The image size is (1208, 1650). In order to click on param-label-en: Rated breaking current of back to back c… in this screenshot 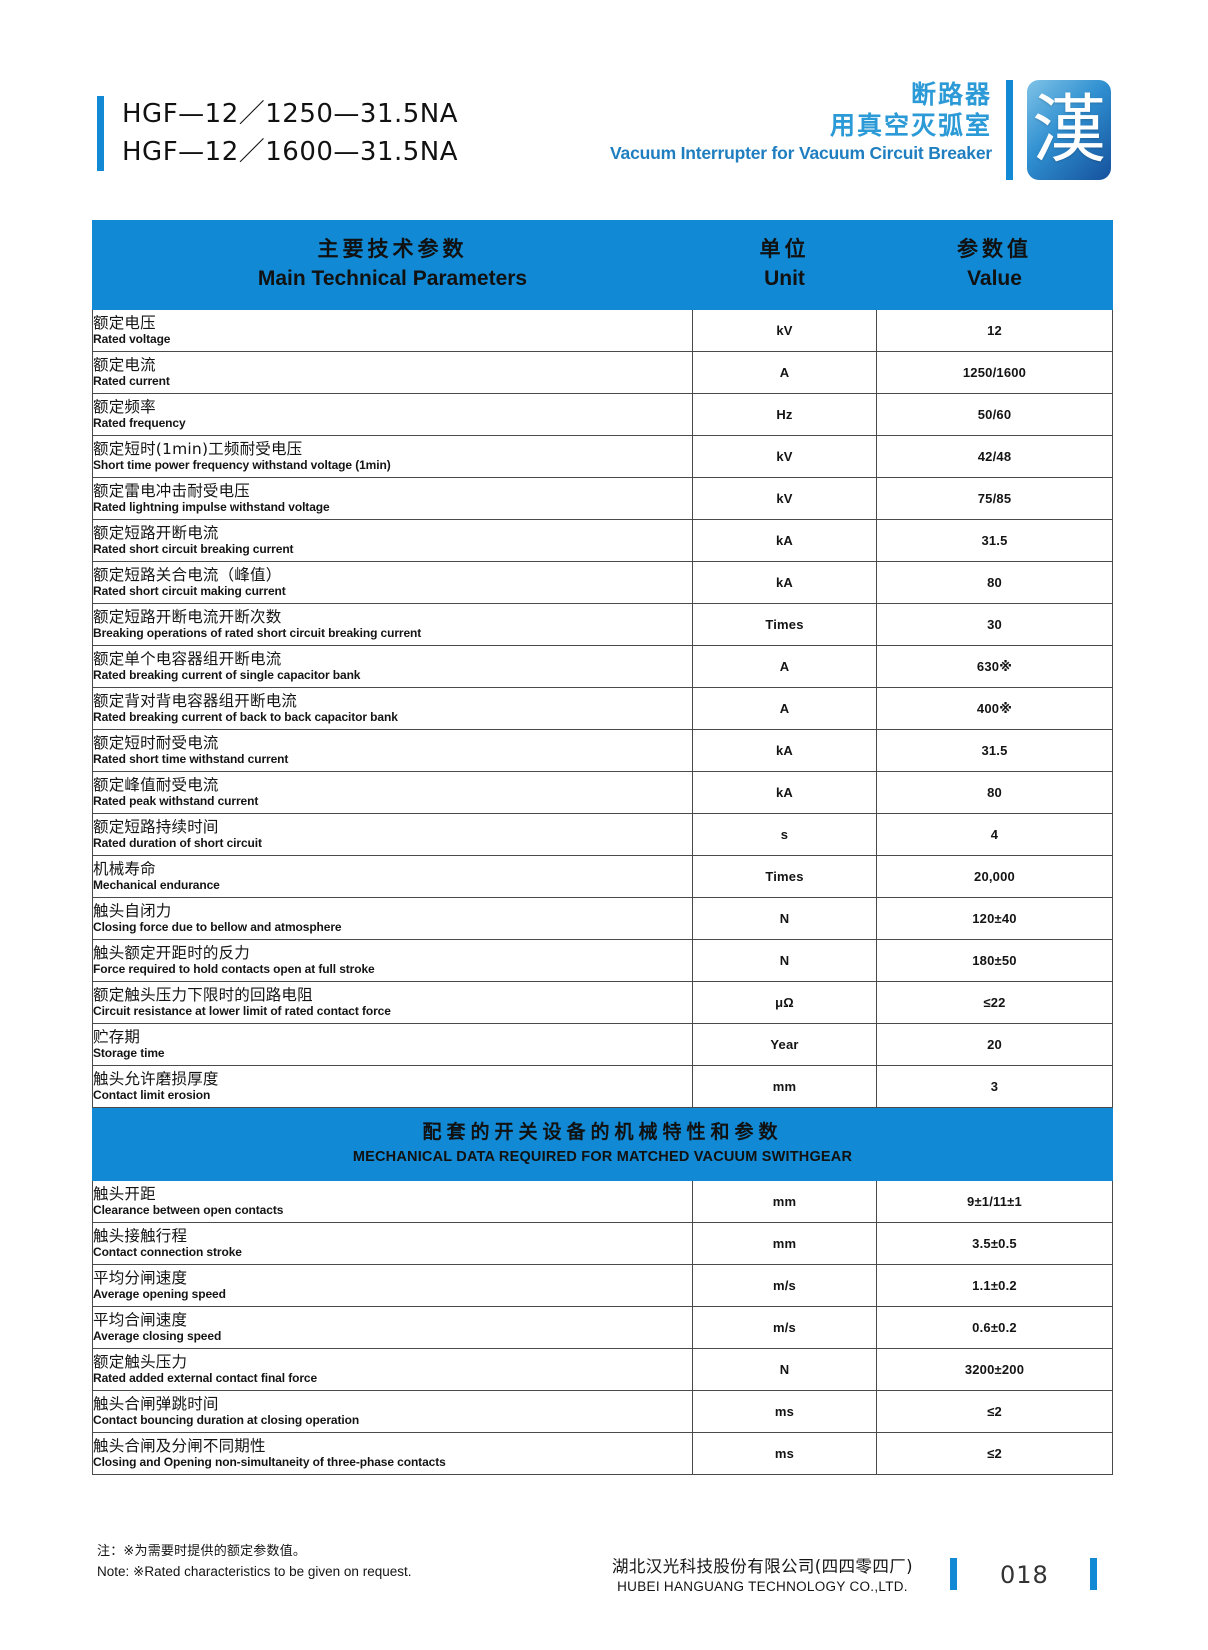, I will do `click(245, 716)`.